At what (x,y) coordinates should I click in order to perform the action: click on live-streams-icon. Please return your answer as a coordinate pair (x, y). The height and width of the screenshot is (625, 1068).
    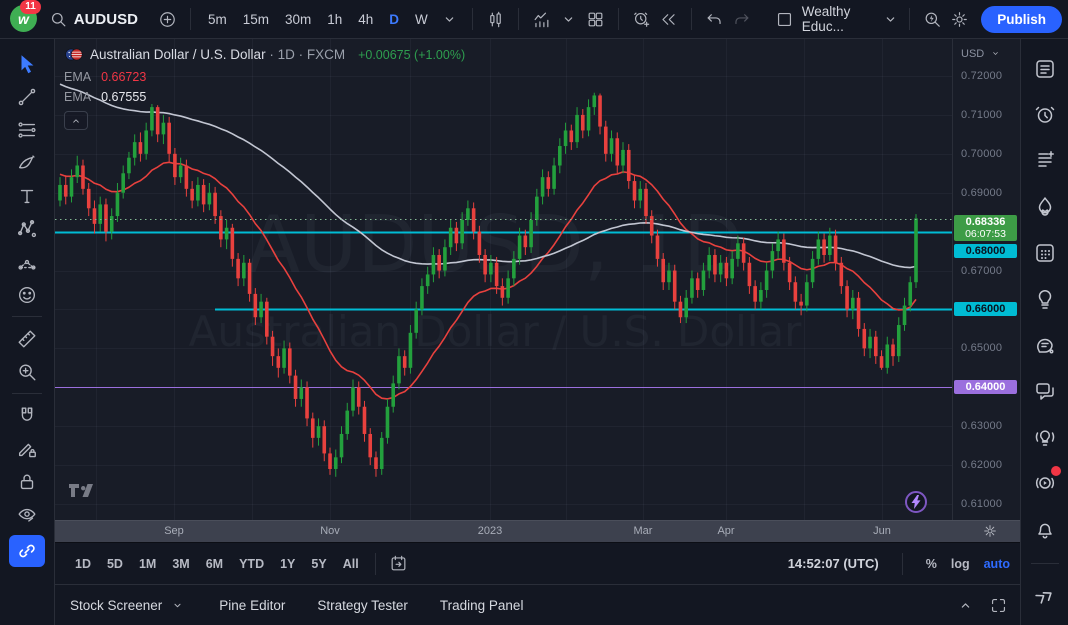
    Looking at the image, I should click on (1045, 483).